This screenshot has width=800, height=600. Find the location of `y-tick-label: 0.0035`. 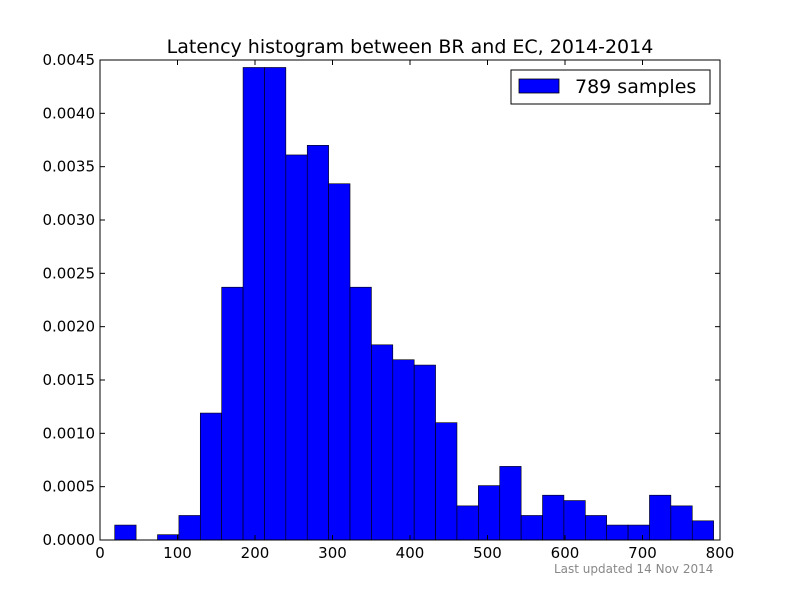

y-tick-label: 0.0035 is located at coordinates (69, 167).